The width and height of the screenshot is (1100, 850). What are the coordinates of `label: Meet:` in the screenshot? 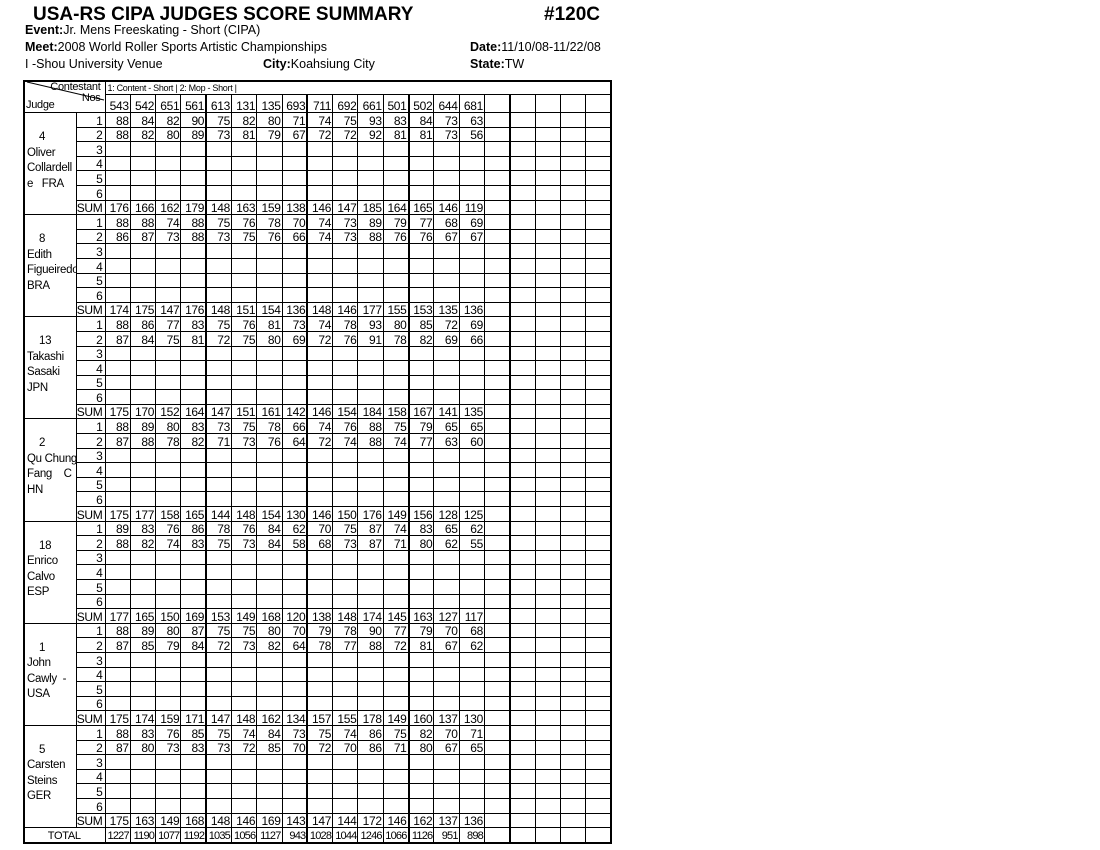 It's located at (41, 47).